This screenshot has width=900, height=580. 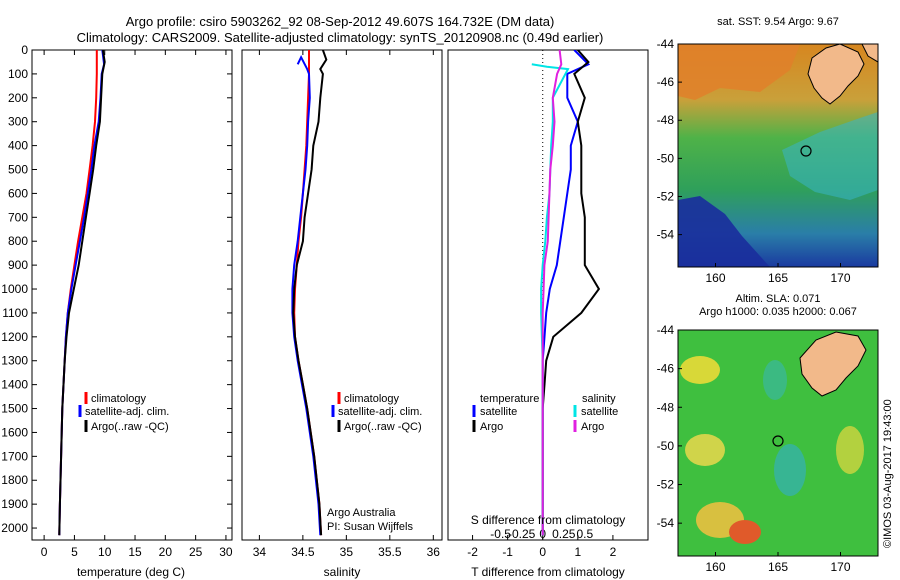 I want to click on map-y-tick-label: -46, so click(x=666, y=82).